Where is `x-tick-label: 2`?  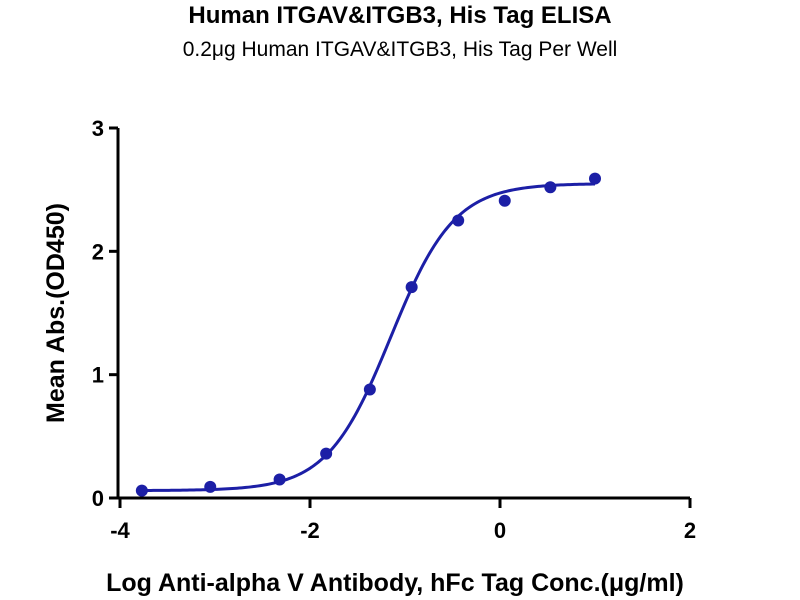
x-tick-label: 2 is located at coordinates (690, 530).